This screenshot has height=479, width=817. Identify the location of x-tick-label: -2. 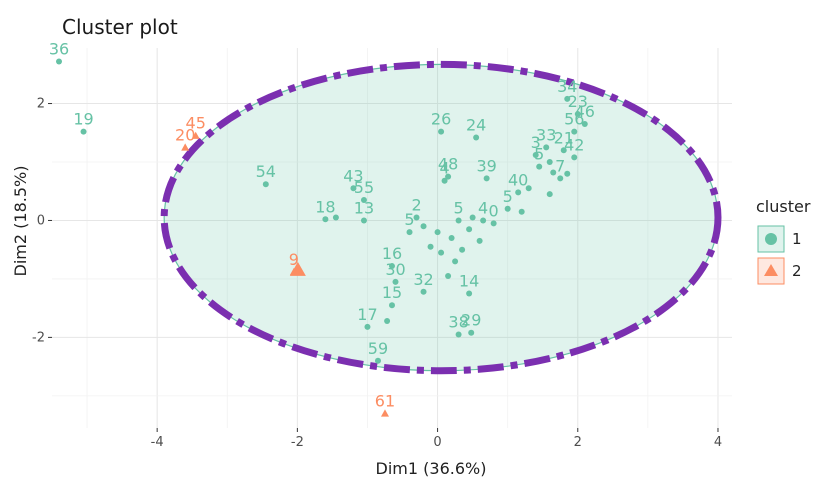
(297, 442).